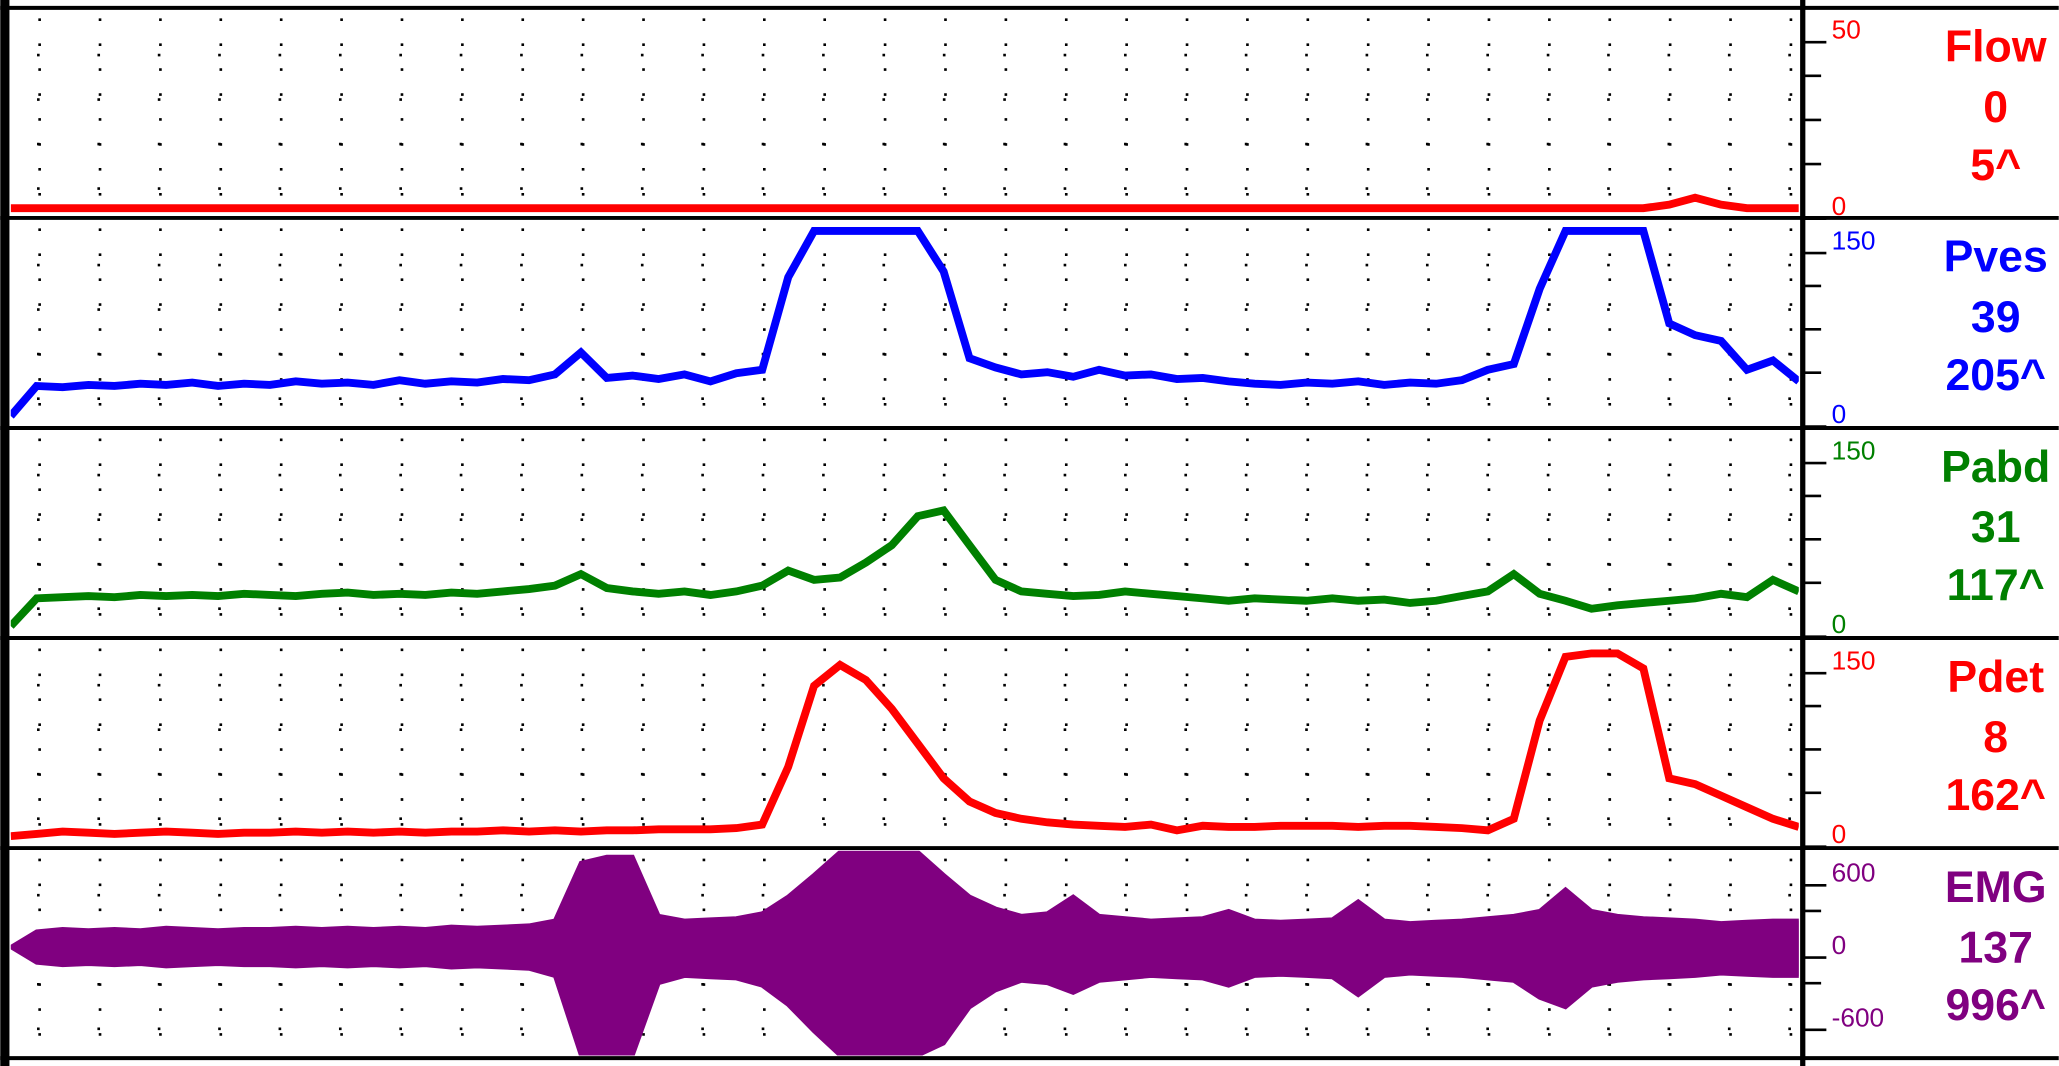  What do you see at coordinates (1995, 165) in the screenshot?
I see `peak-value: 5^` at bounding box center [1995, 165].